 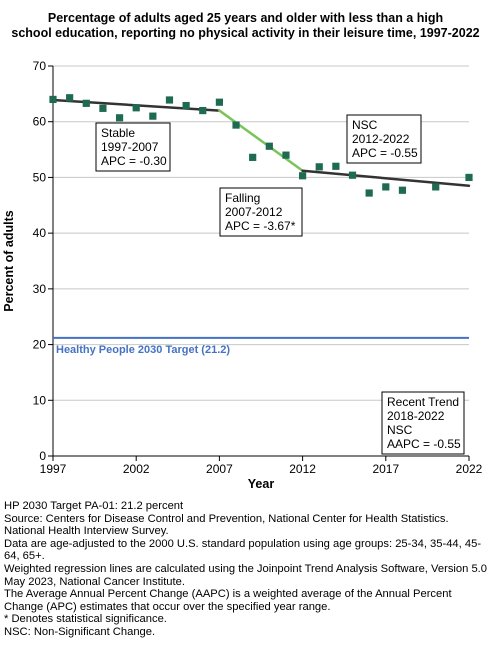 I want to click on data-point-2013, so click(x=319, y=167).